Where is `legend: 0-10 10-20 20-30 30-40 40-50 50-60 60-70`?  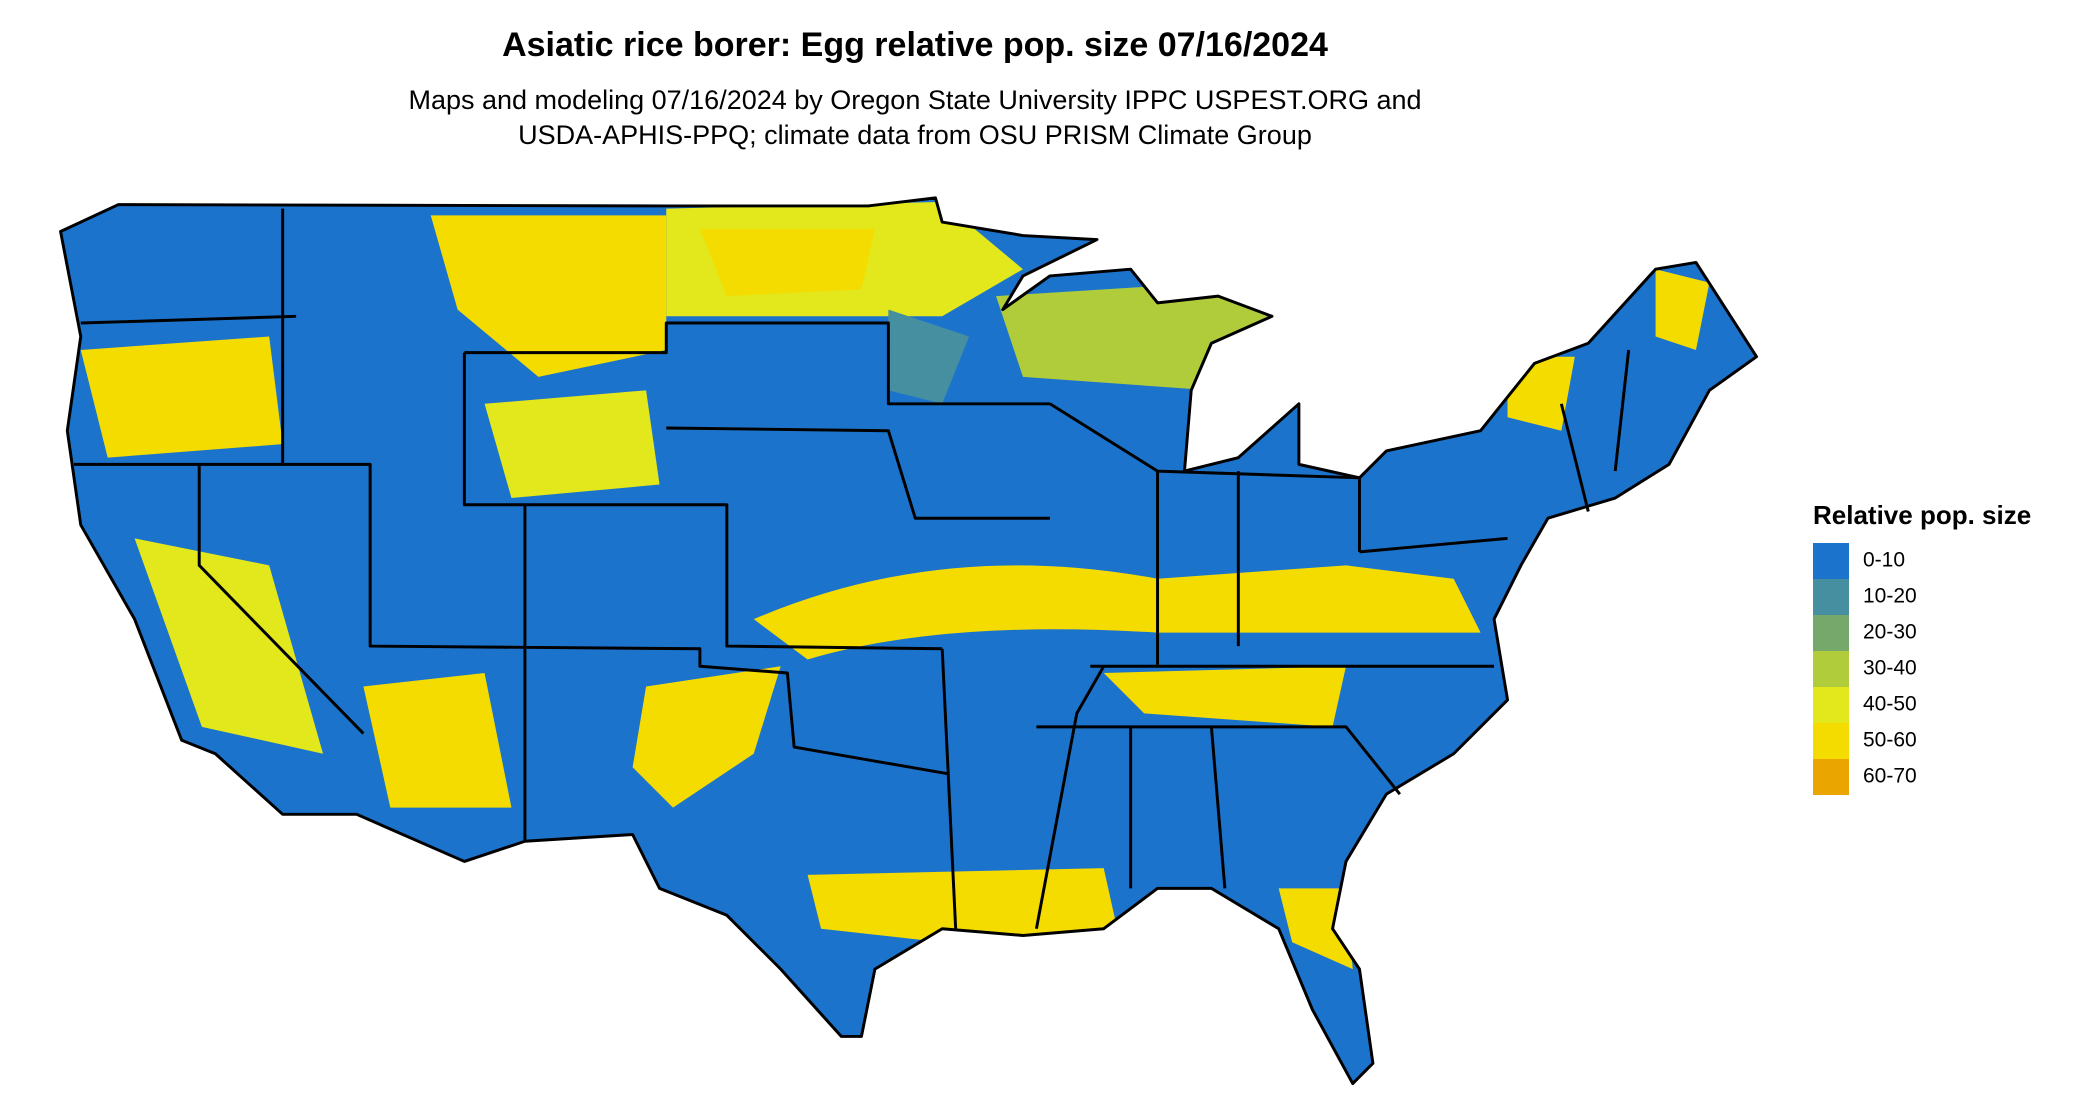
legend: 0-10 10-20 20-30 30-40 40-50 50-60 60-70 is located at coordinates (1865, 669).